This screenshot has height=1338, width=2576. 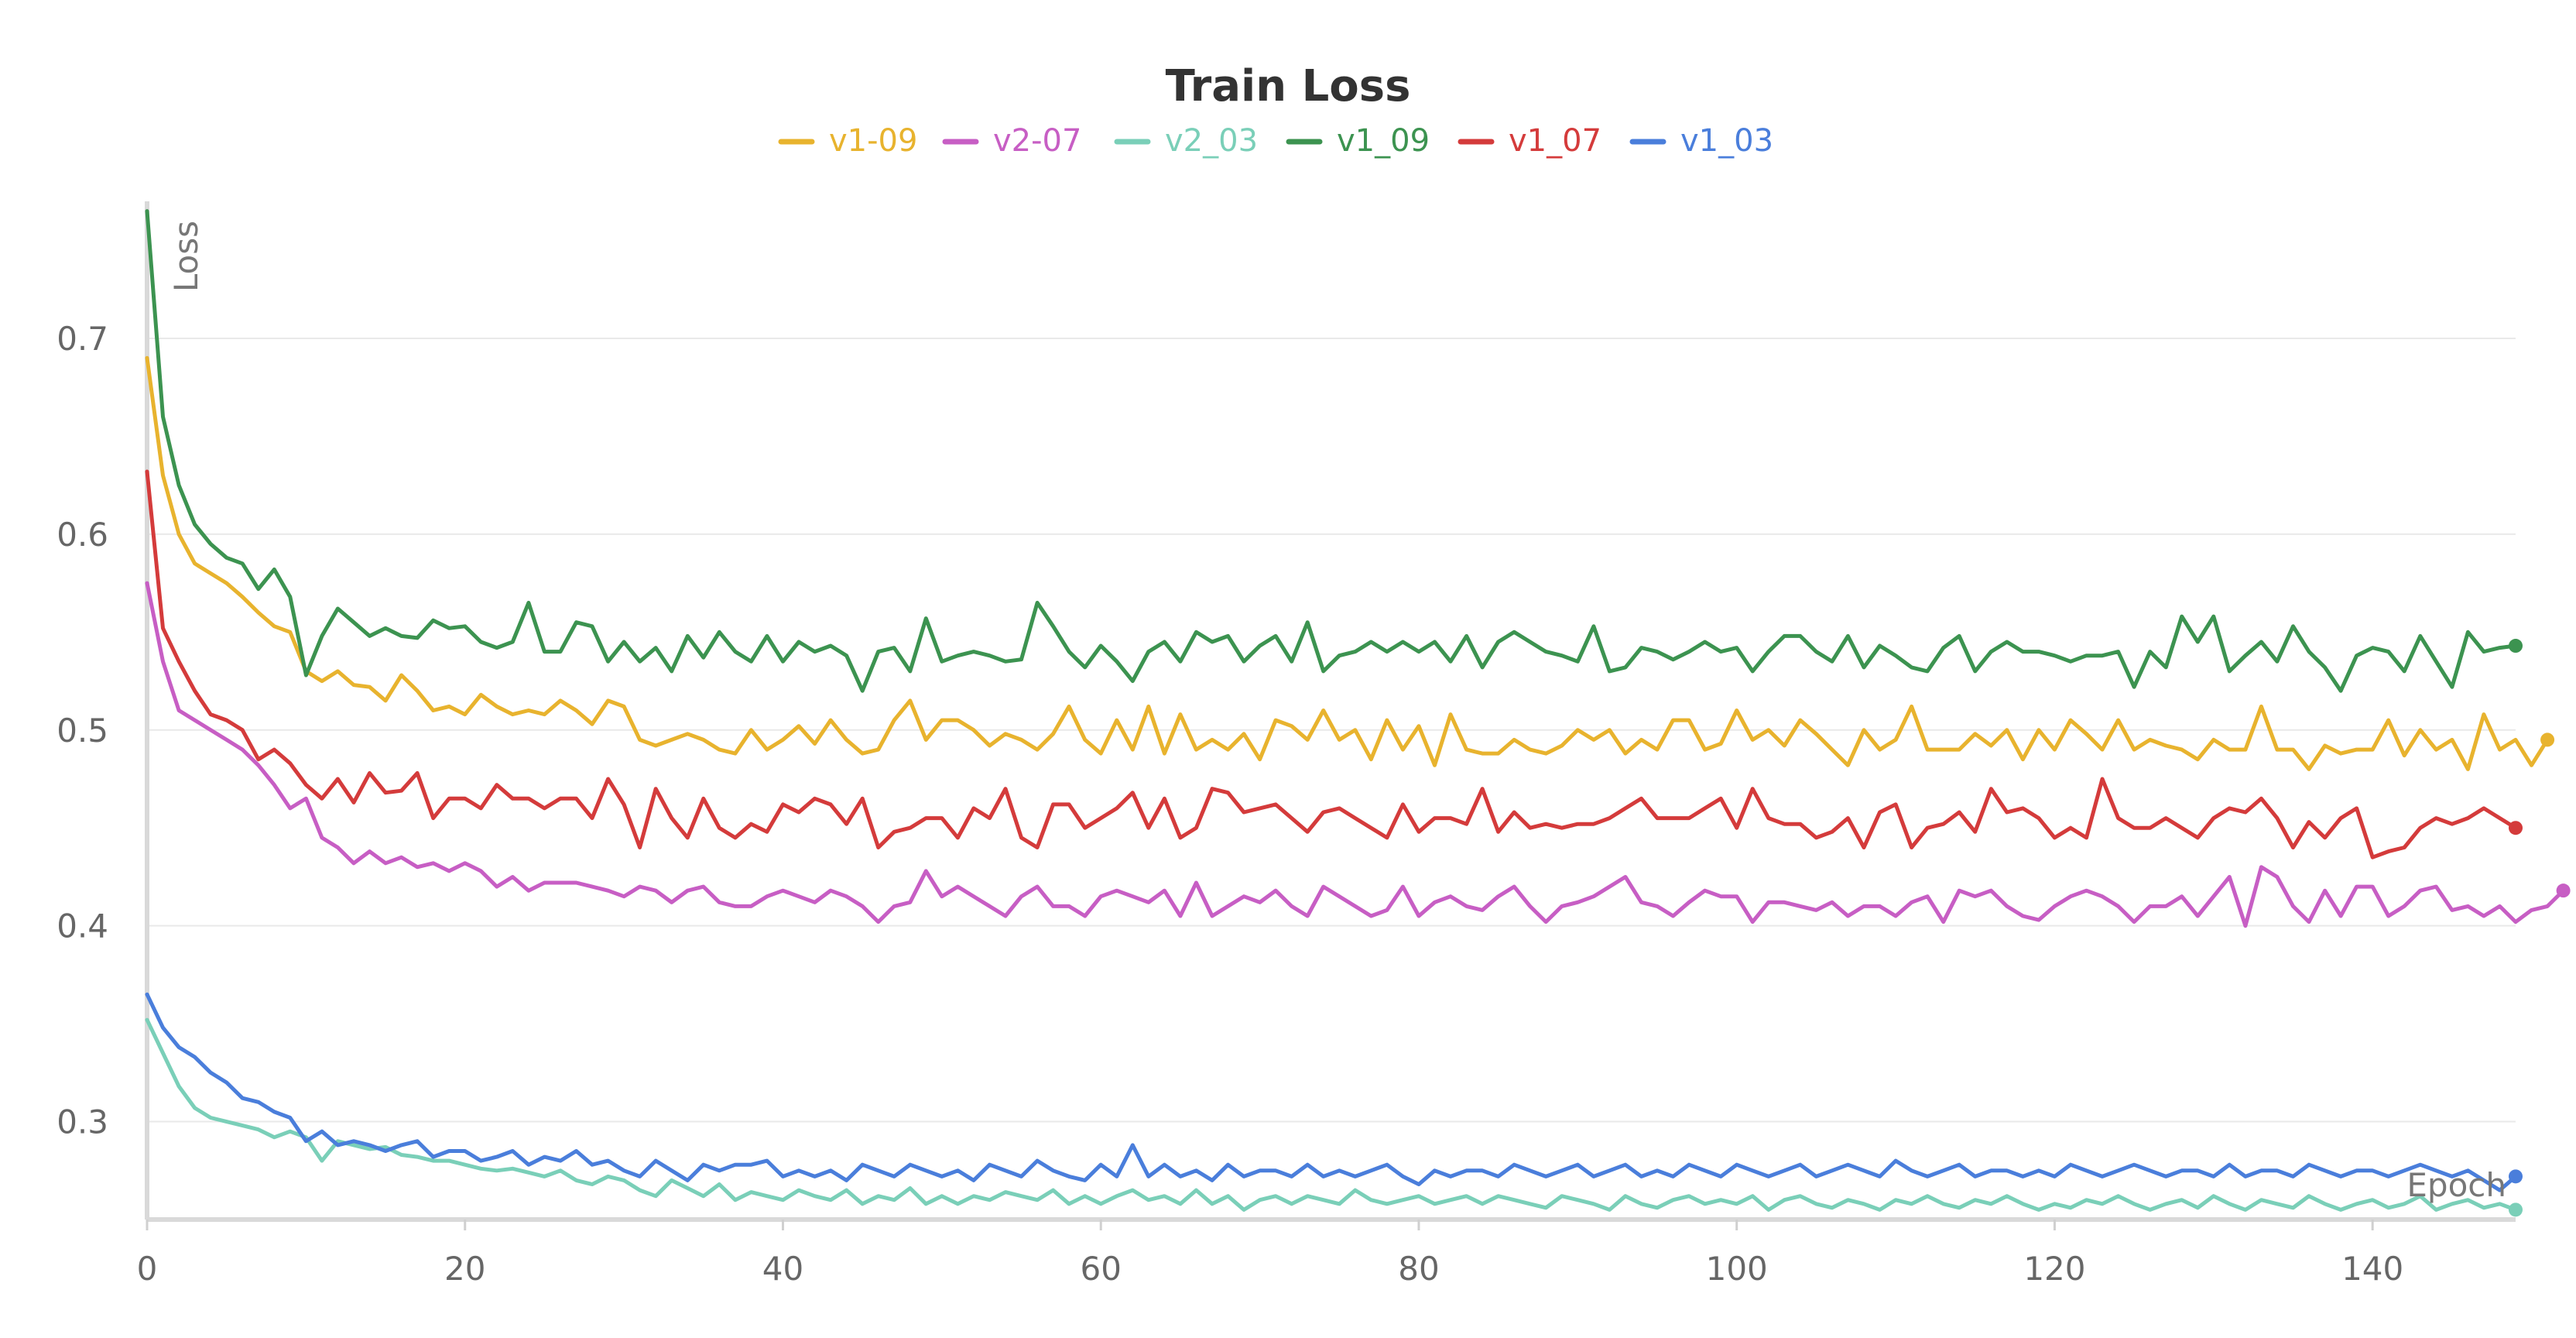 What do you see at coordinates (1555, 141) in the screenshot?
I see `legend-label: v1_07` at bounding box center [1555, 141].